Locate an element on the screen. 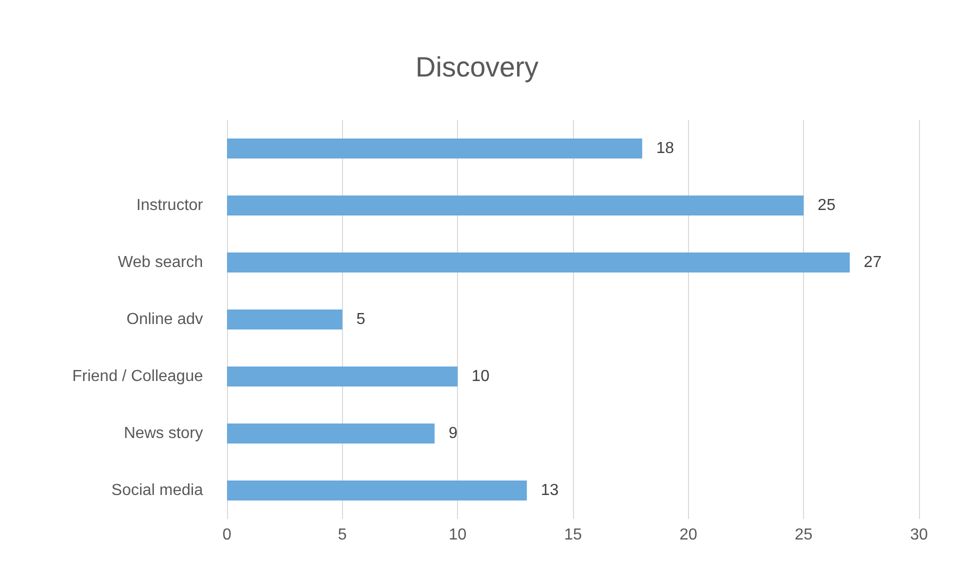 Image resolution: width=954 pixels, height=579 pixels. data-label: 9 is located at coordinates (453, 433).